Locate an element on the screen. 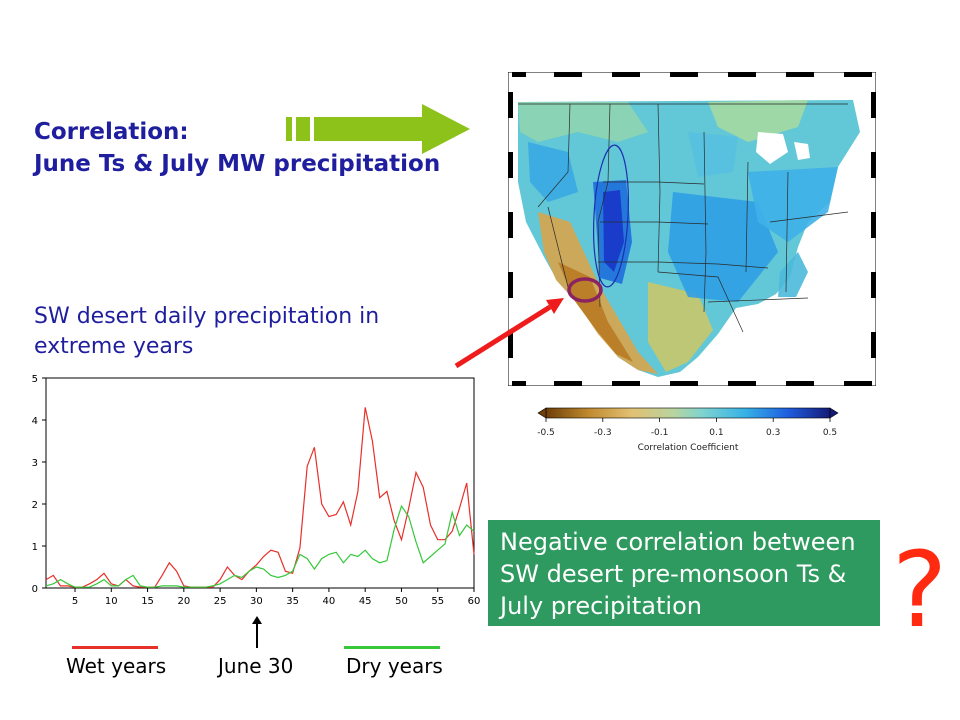  x-tick-label: 45 is located at coordinates (365, 601).